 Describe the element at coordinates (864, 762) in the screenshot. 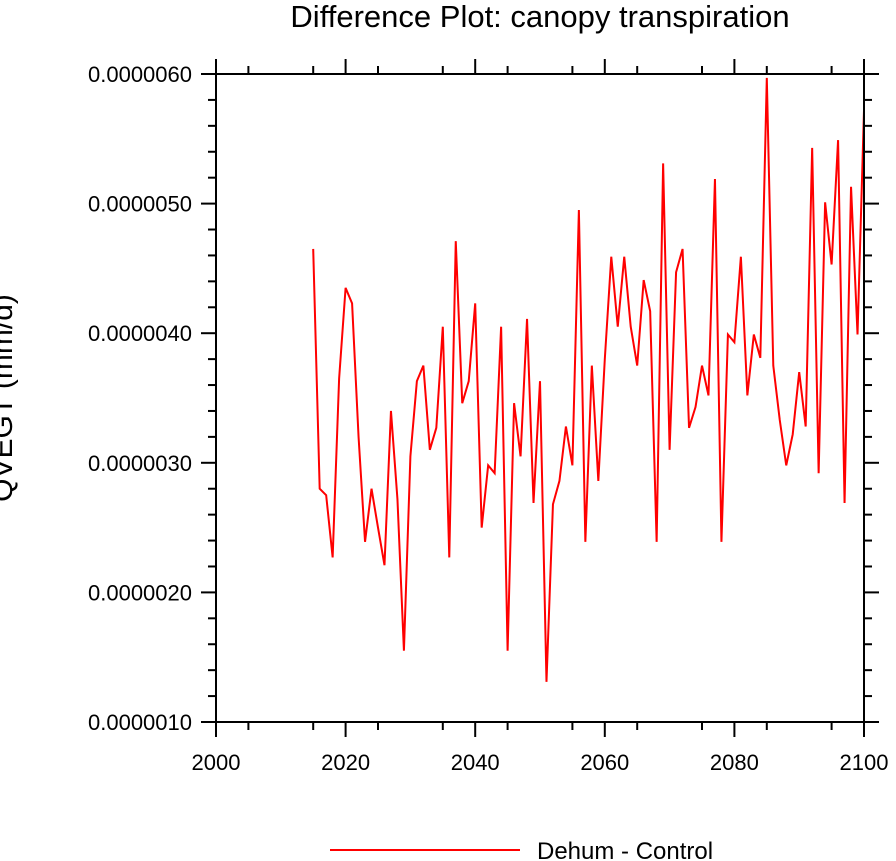

I see `x-tick-label: 2100` at that location.